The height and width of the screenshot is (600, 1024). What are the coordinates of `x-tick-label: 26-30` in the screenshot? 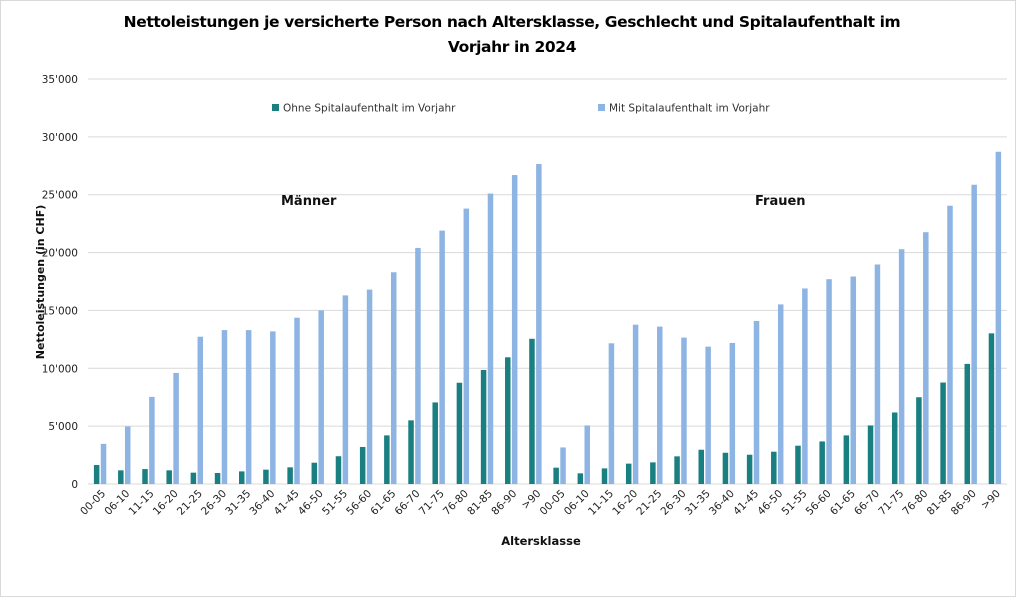 It's located at (674, 503).